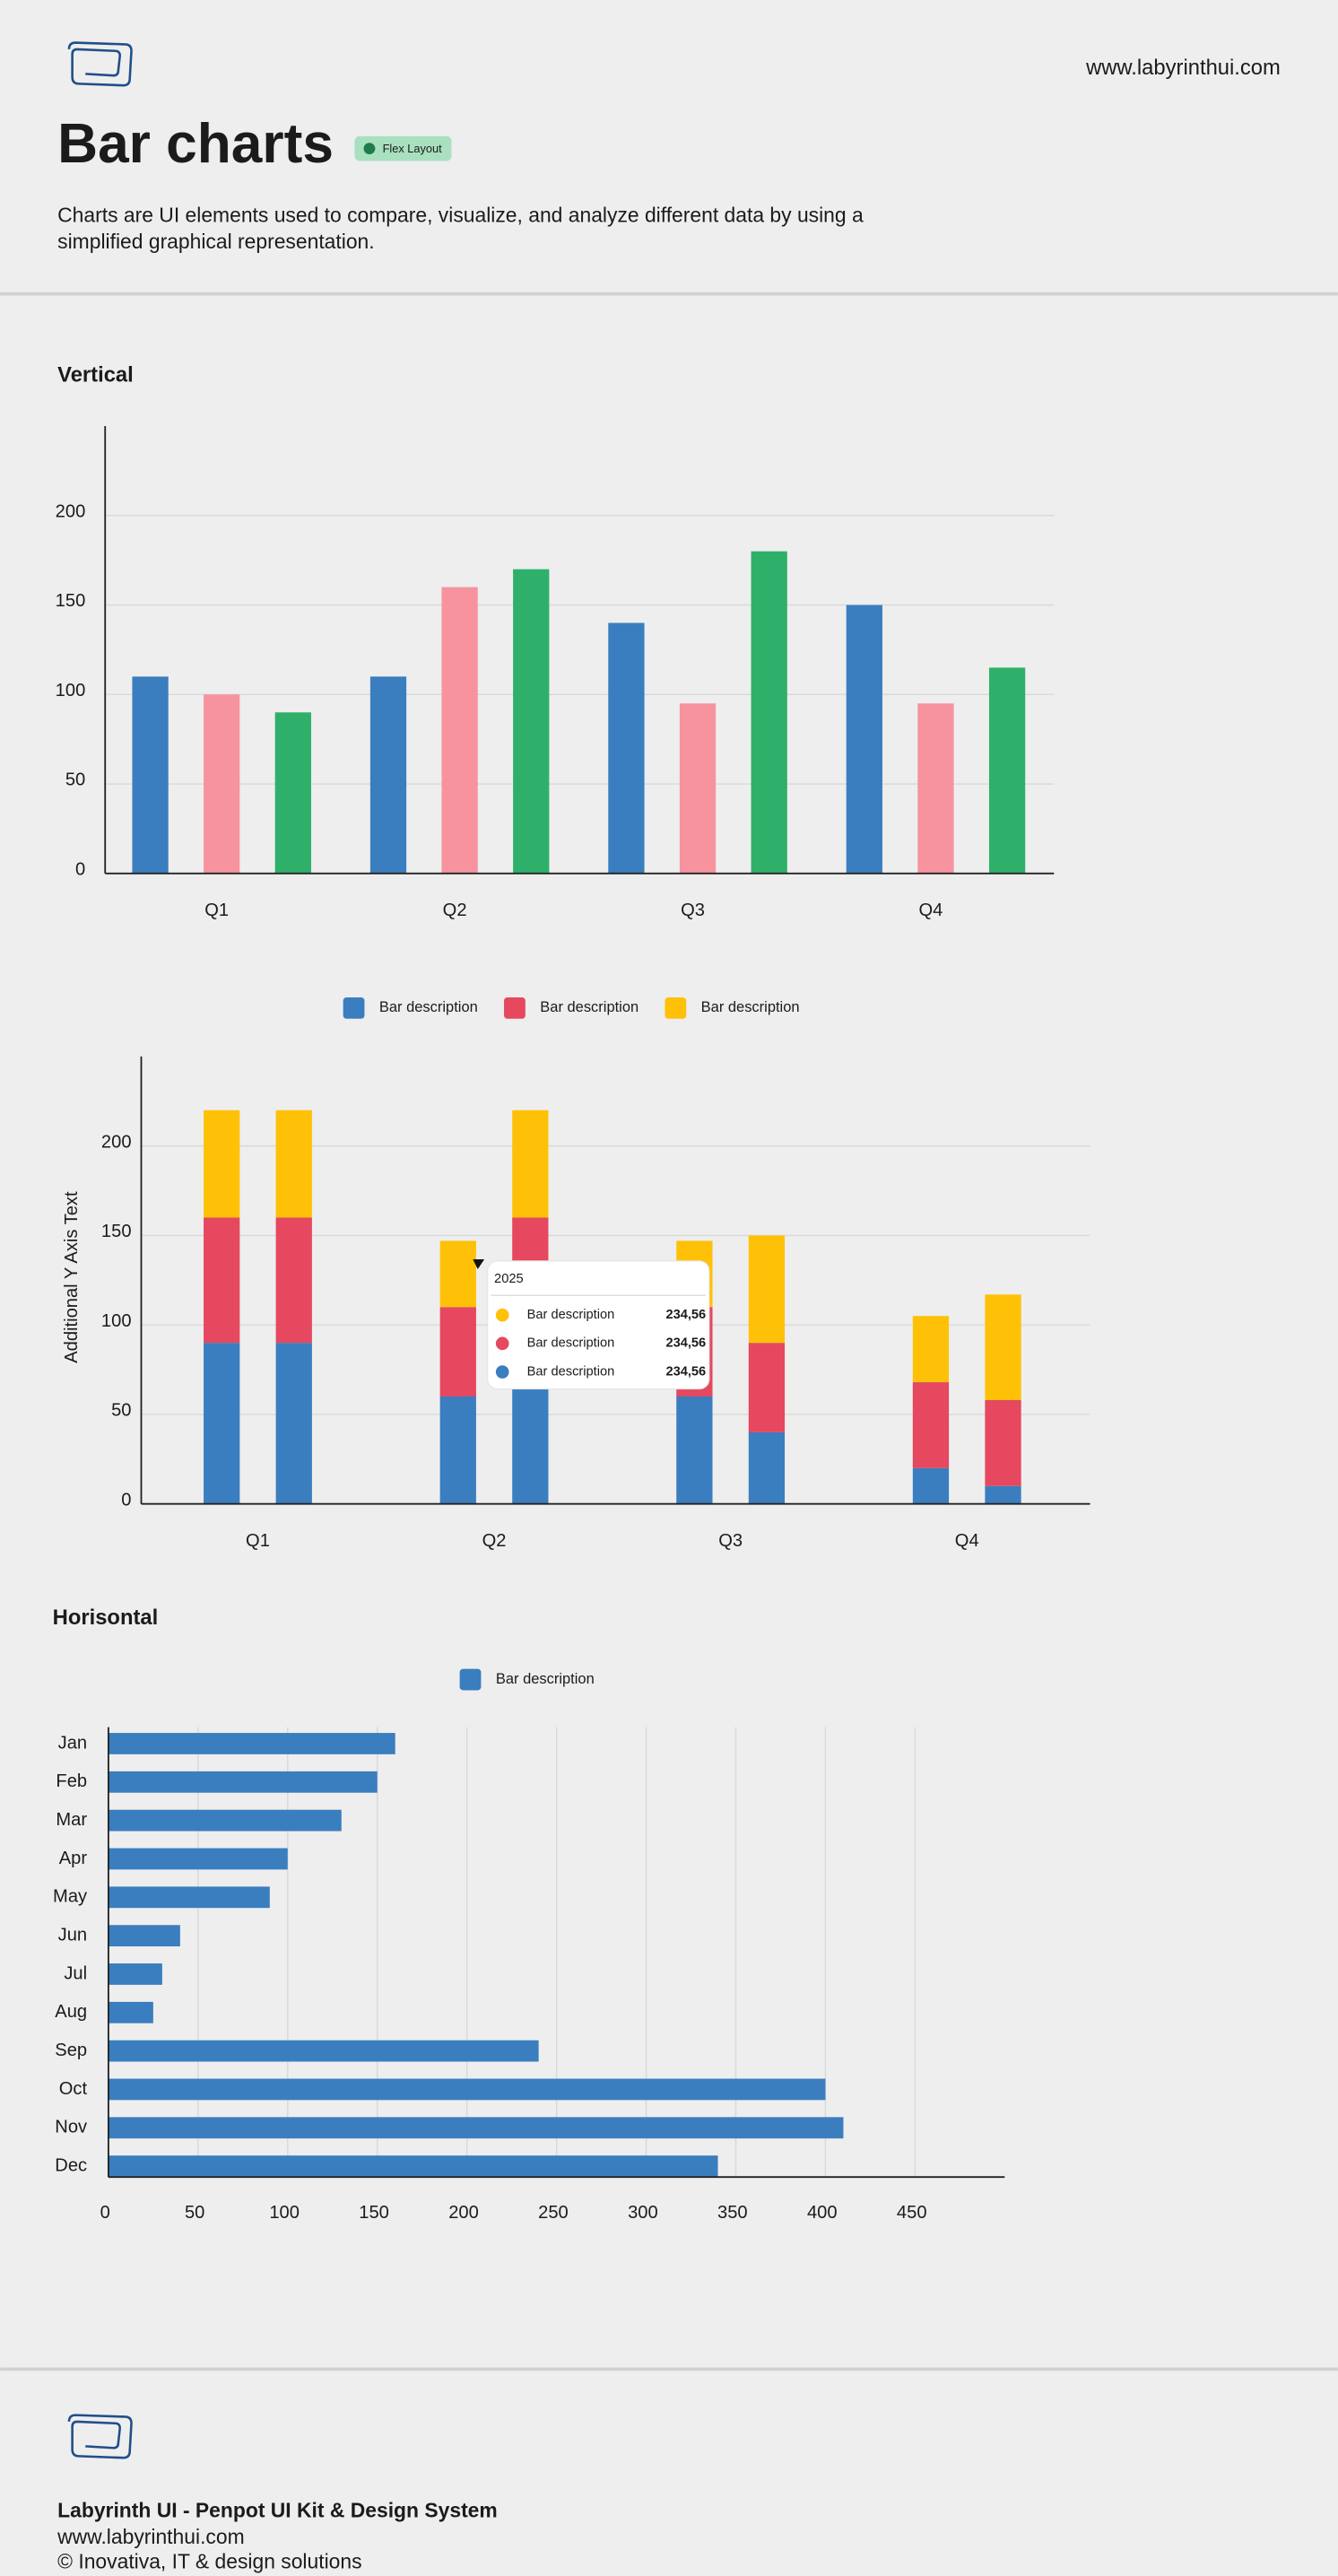  What do you see at coordinates (1183, 68) in the screenshot?
I see `header-url: www.labyrinthui.com` at bounding box center [1183, 68].